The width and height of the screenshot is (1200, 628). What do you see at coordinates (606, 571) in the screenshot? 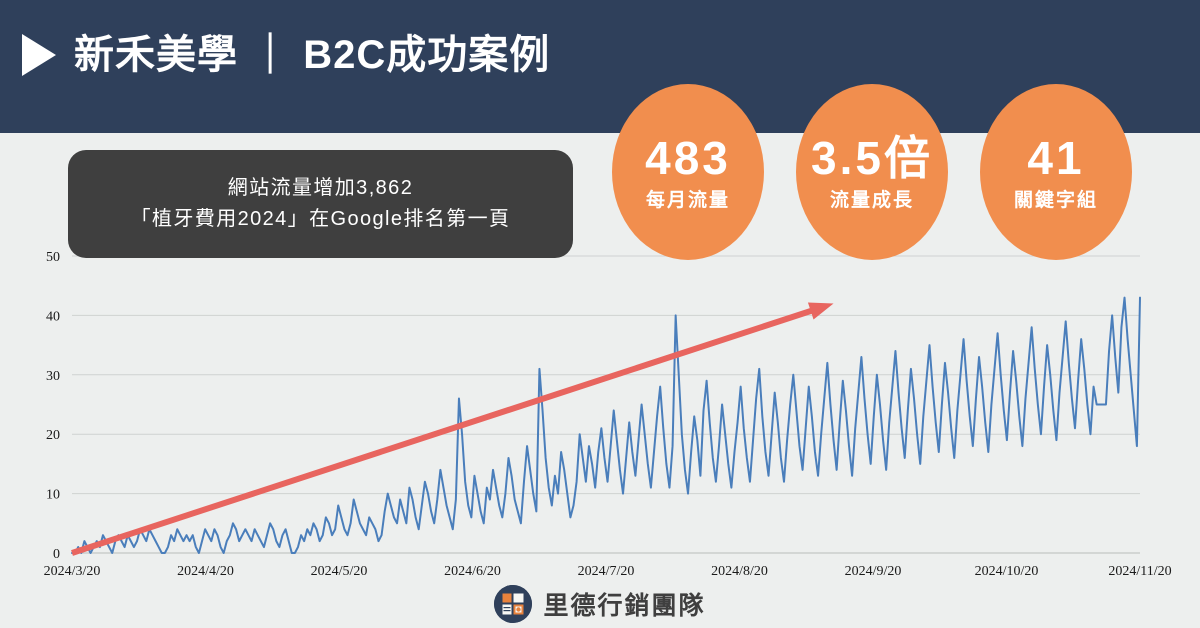
I see `x-axis-tick-label: 2024/7/20` at bounding box center [606, 571].